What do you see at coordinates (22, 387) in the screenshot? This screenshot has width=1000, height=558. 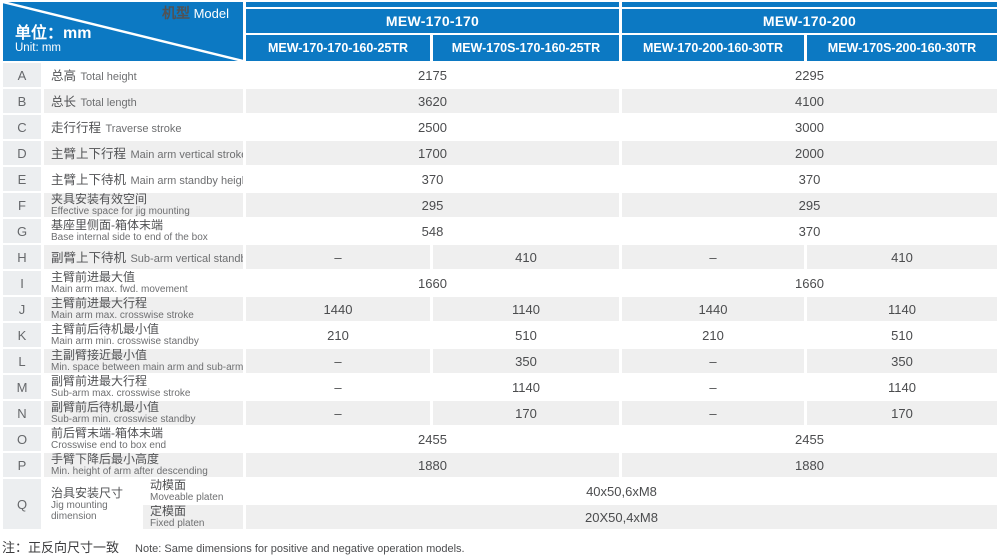 I see `row-letter: M` at bounding box center [22, 387].